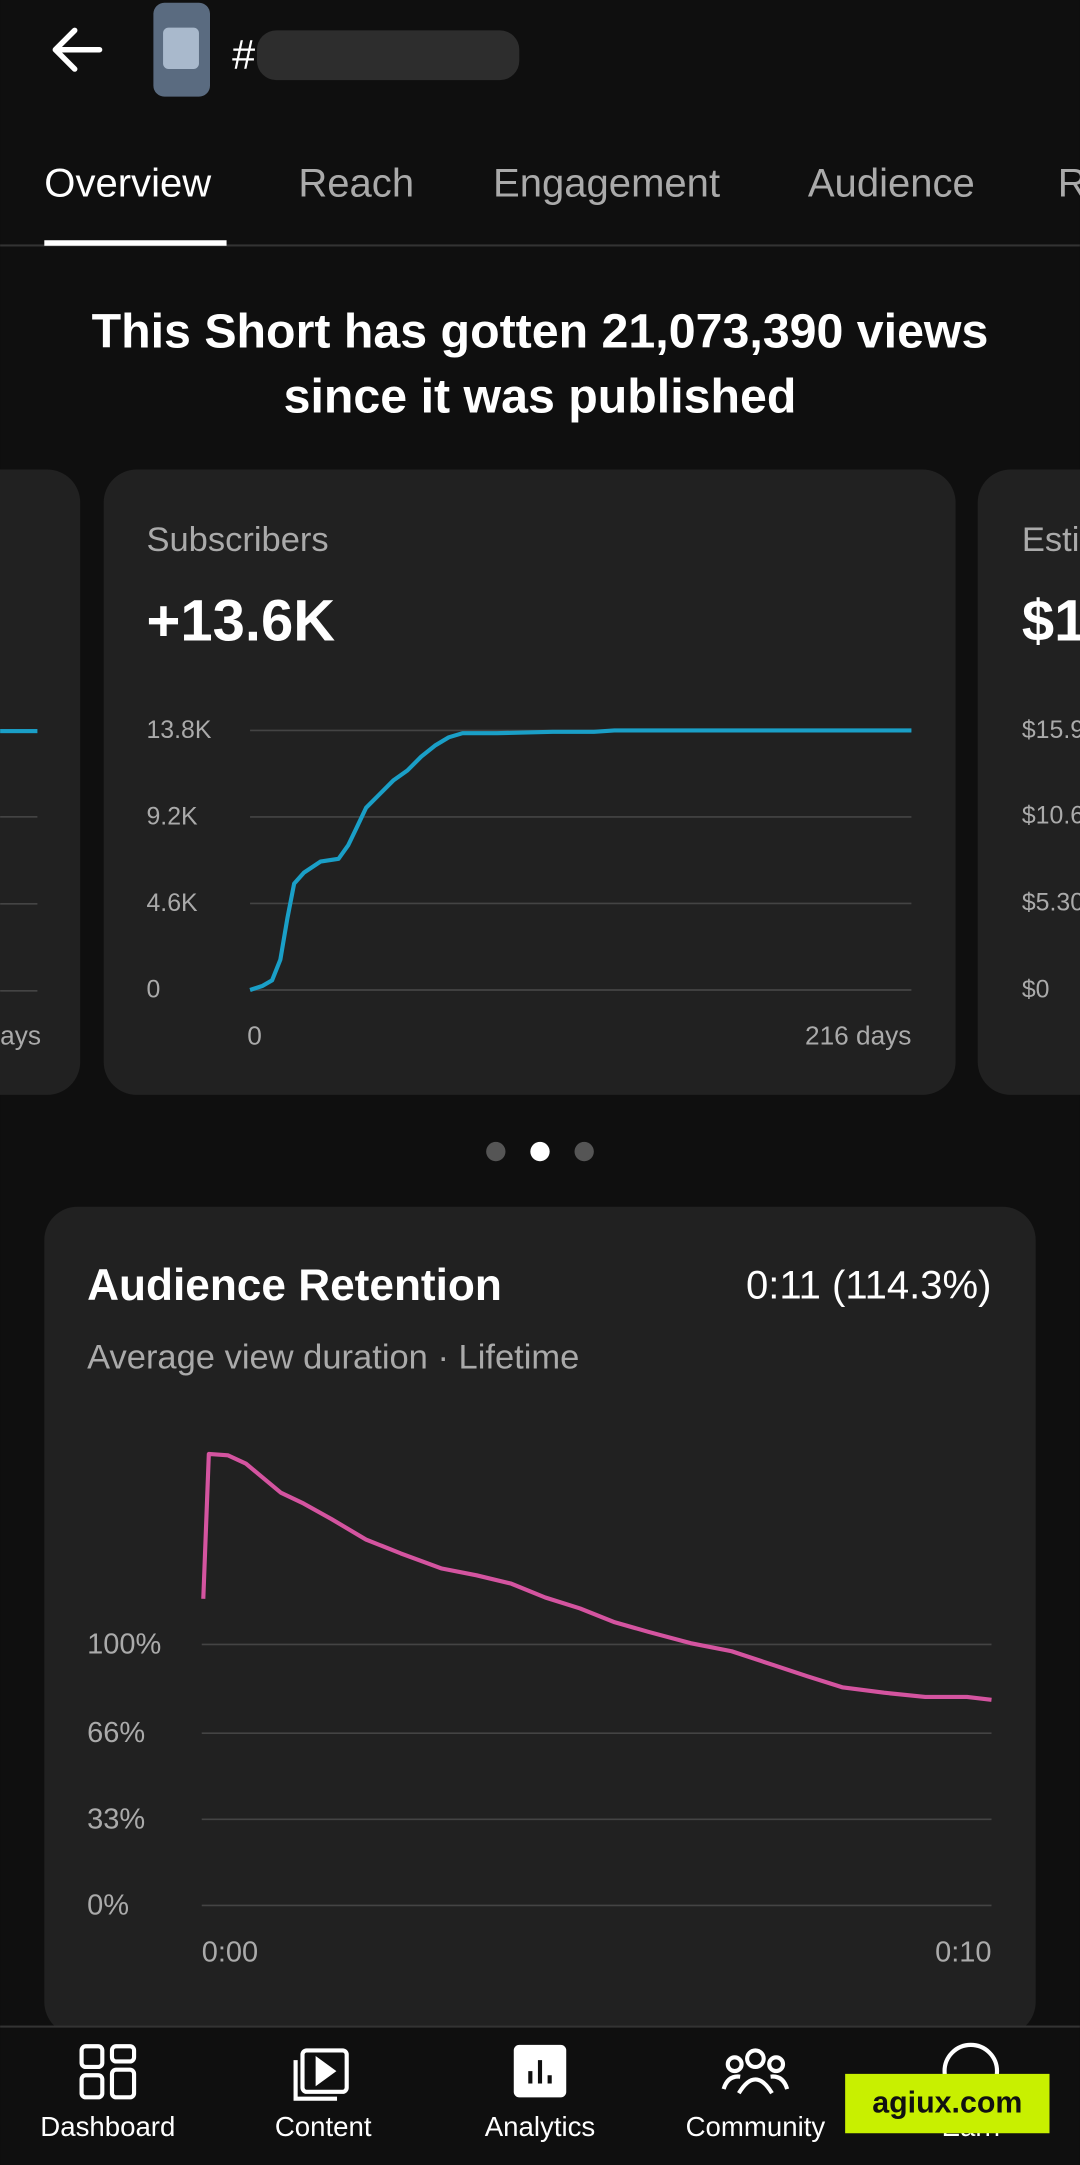 The width and height of the screenshot is (1080, 2165). What do you see at coordinates (1051, 903) in the screenshot?
I see `y-tick-label: $5.30` at bounding box center [1051, 903].